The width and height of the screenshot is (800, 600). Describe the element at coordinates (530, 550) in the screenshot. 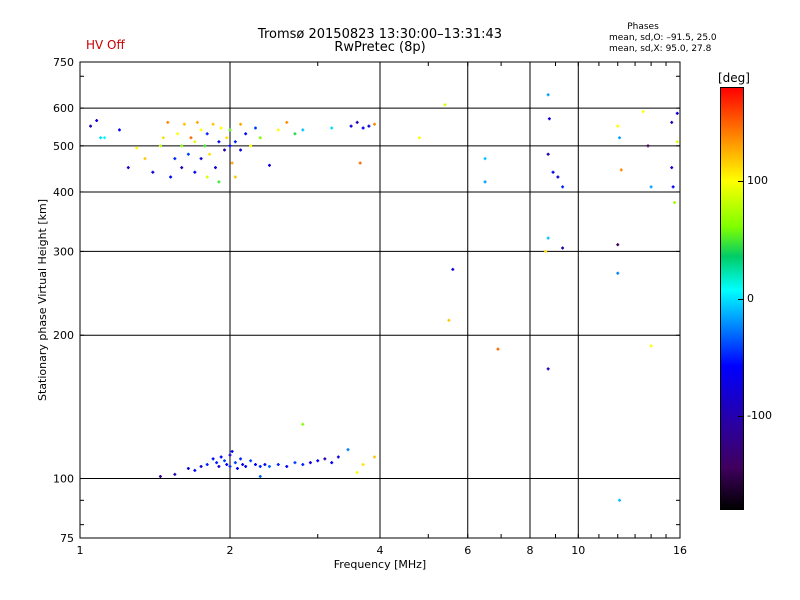

I see `x-tick-label: 8` at that location.